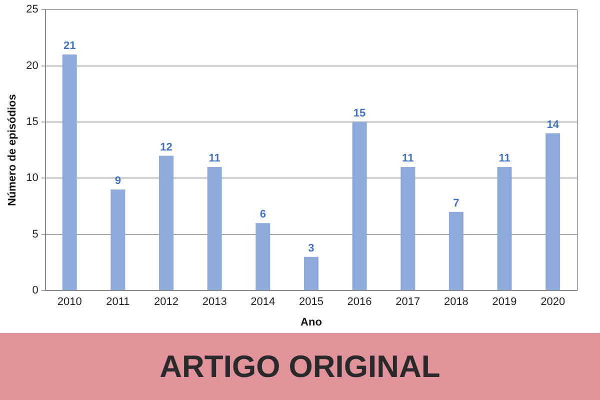 The height and width of the screenshot is (400, 600). What do you see at coordinates (456, 203) in the screenshot?
I see `data-label: 7` at bounding box center [456, 203].